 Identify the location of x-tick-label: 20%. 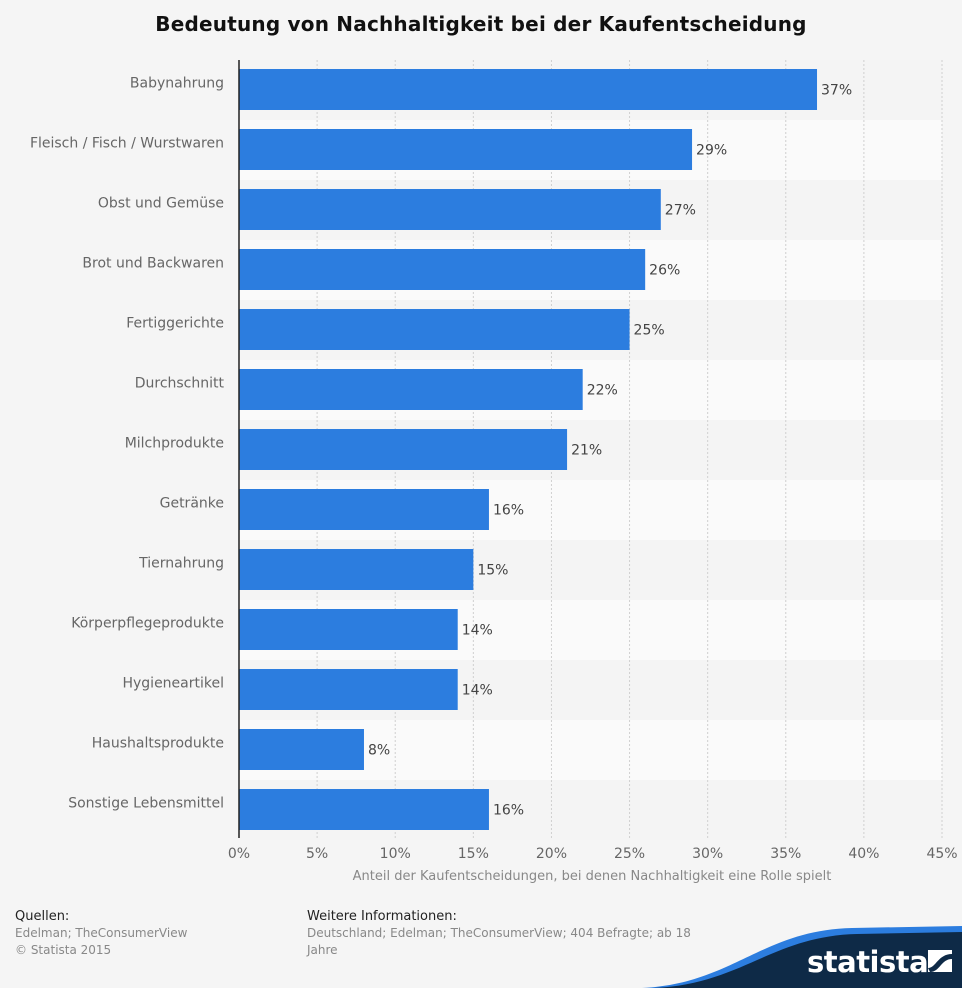
(551, 854).